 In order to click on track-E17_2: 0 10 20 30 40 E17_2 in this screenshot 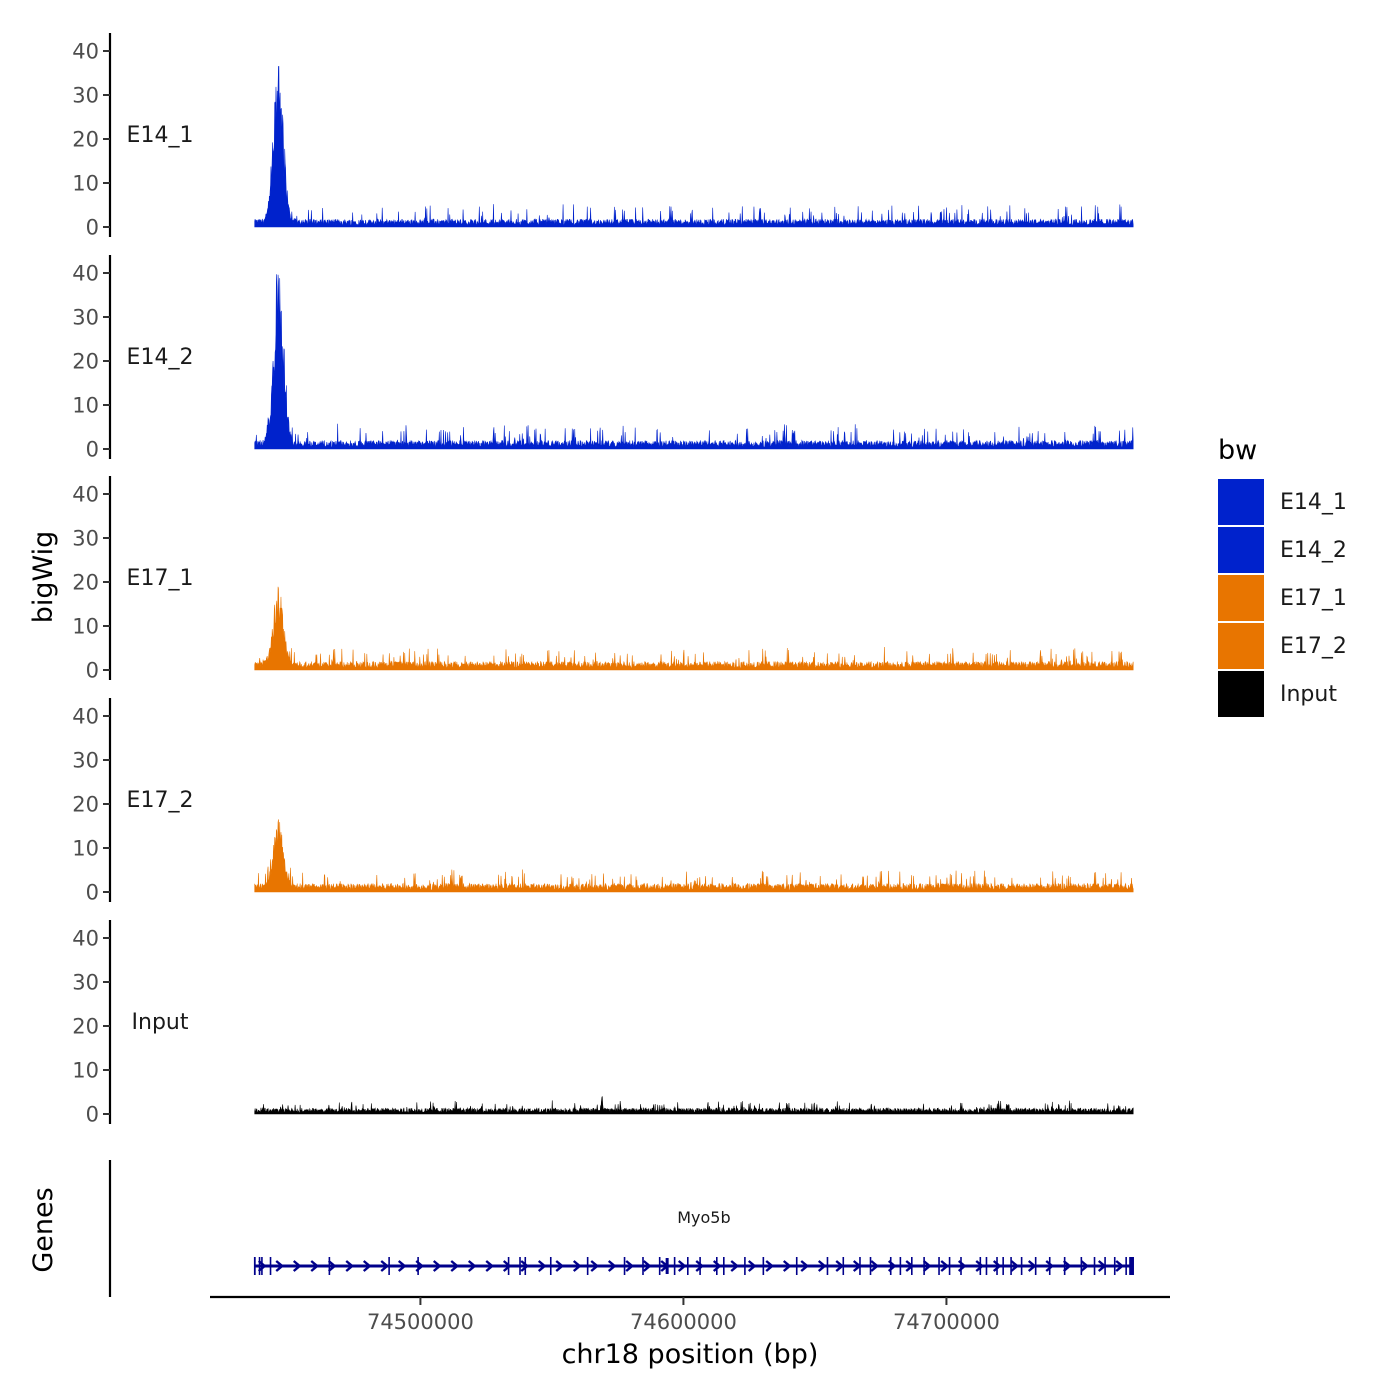, I will do `click(603, 801)`.